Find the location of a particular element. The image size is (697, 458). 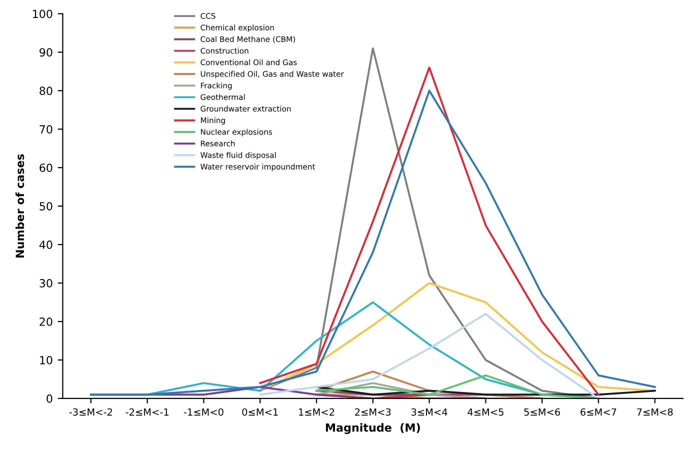

y-tick-label: 90 is located at coordinates (46, 52).